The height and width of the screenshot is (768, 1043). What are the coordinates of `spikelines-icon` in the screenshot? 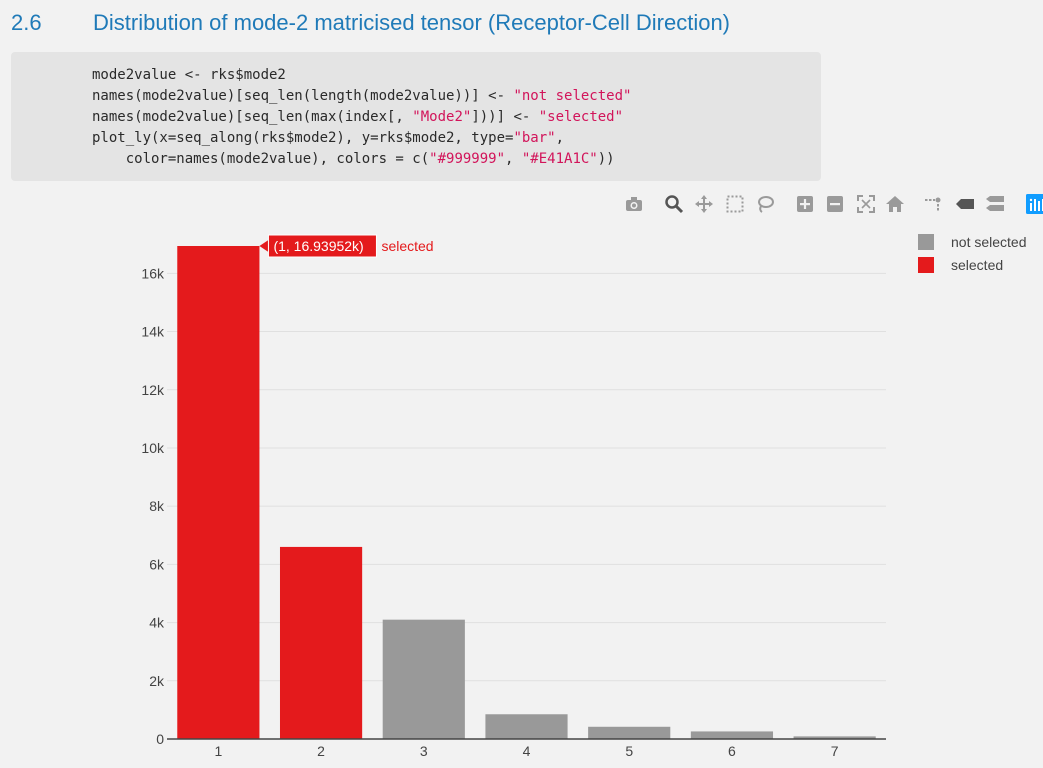 It's located at (933, 204).